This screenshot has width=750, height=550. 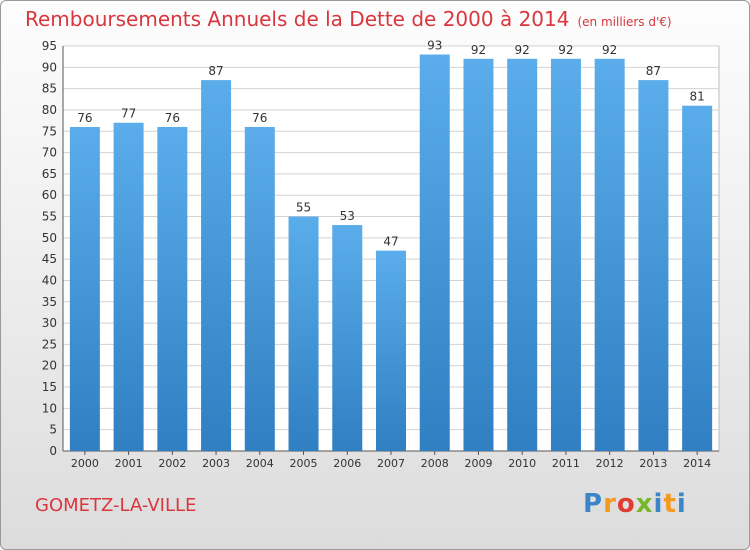 What do you see at coordinates (391, 463) in the screenshot?
I see `x-tick-label: 2007` at bounding box center [391, 463].